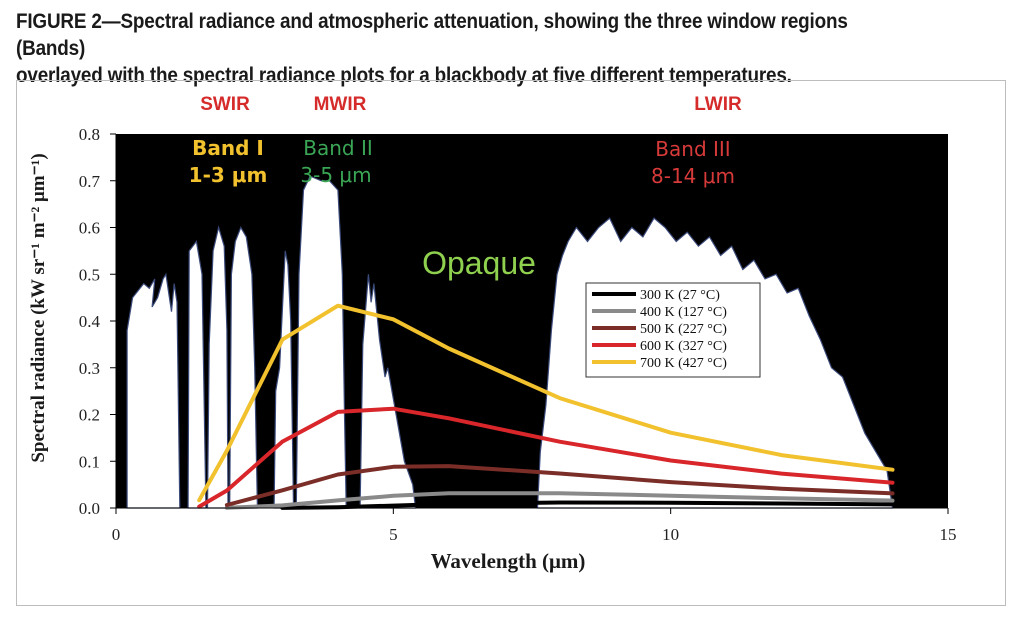 Image resolution: width=1024 pixels, height=620 pixels. Describe the element at coordinates (89, 415) in the screenshot. I see `y-tick-label: 0.2` at that location.